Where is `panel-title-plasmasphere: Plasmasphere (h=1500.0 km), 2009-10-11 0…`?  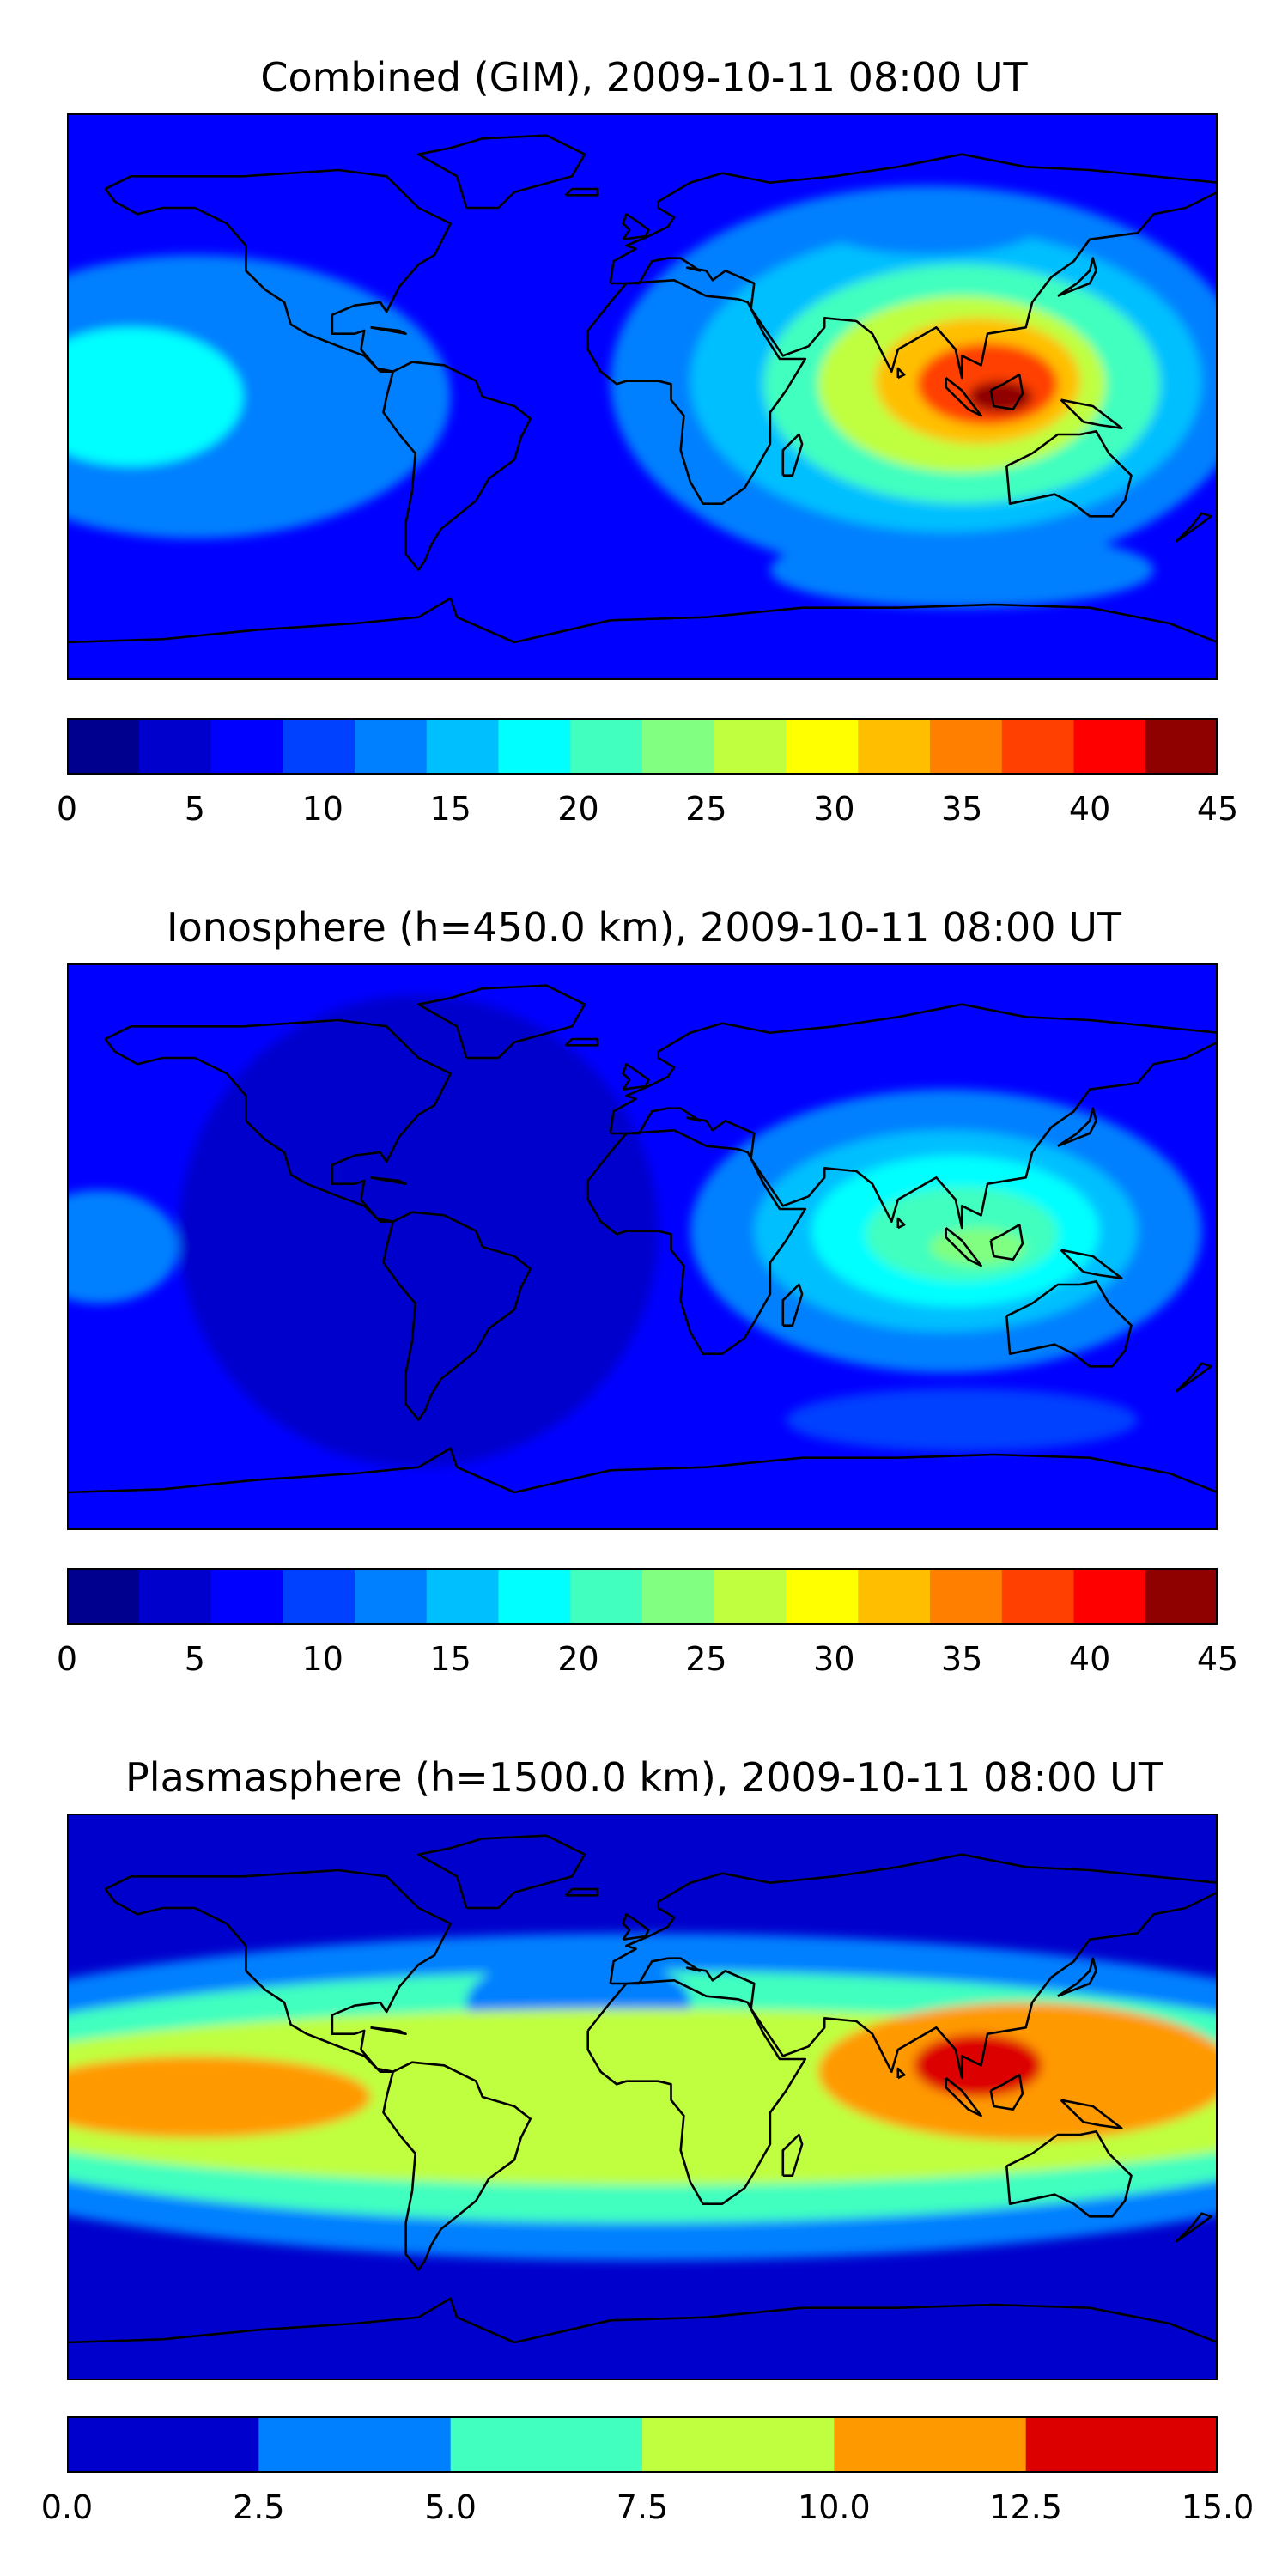
panel-title-plasmasphere: Plasmasphere (h=1500.0 km), 2009-10-11 0… is located at coordinates (644, 1777).